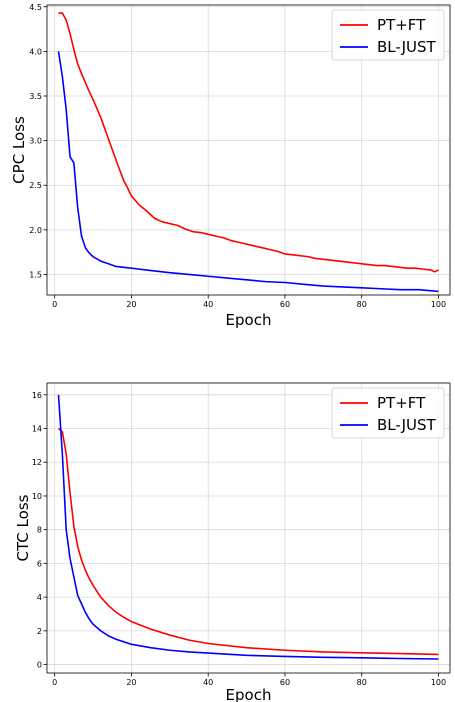  Describe the element at coordinates (19, 150) in the screenshot. I see `y-axis-label: CPC Loss` at that location.